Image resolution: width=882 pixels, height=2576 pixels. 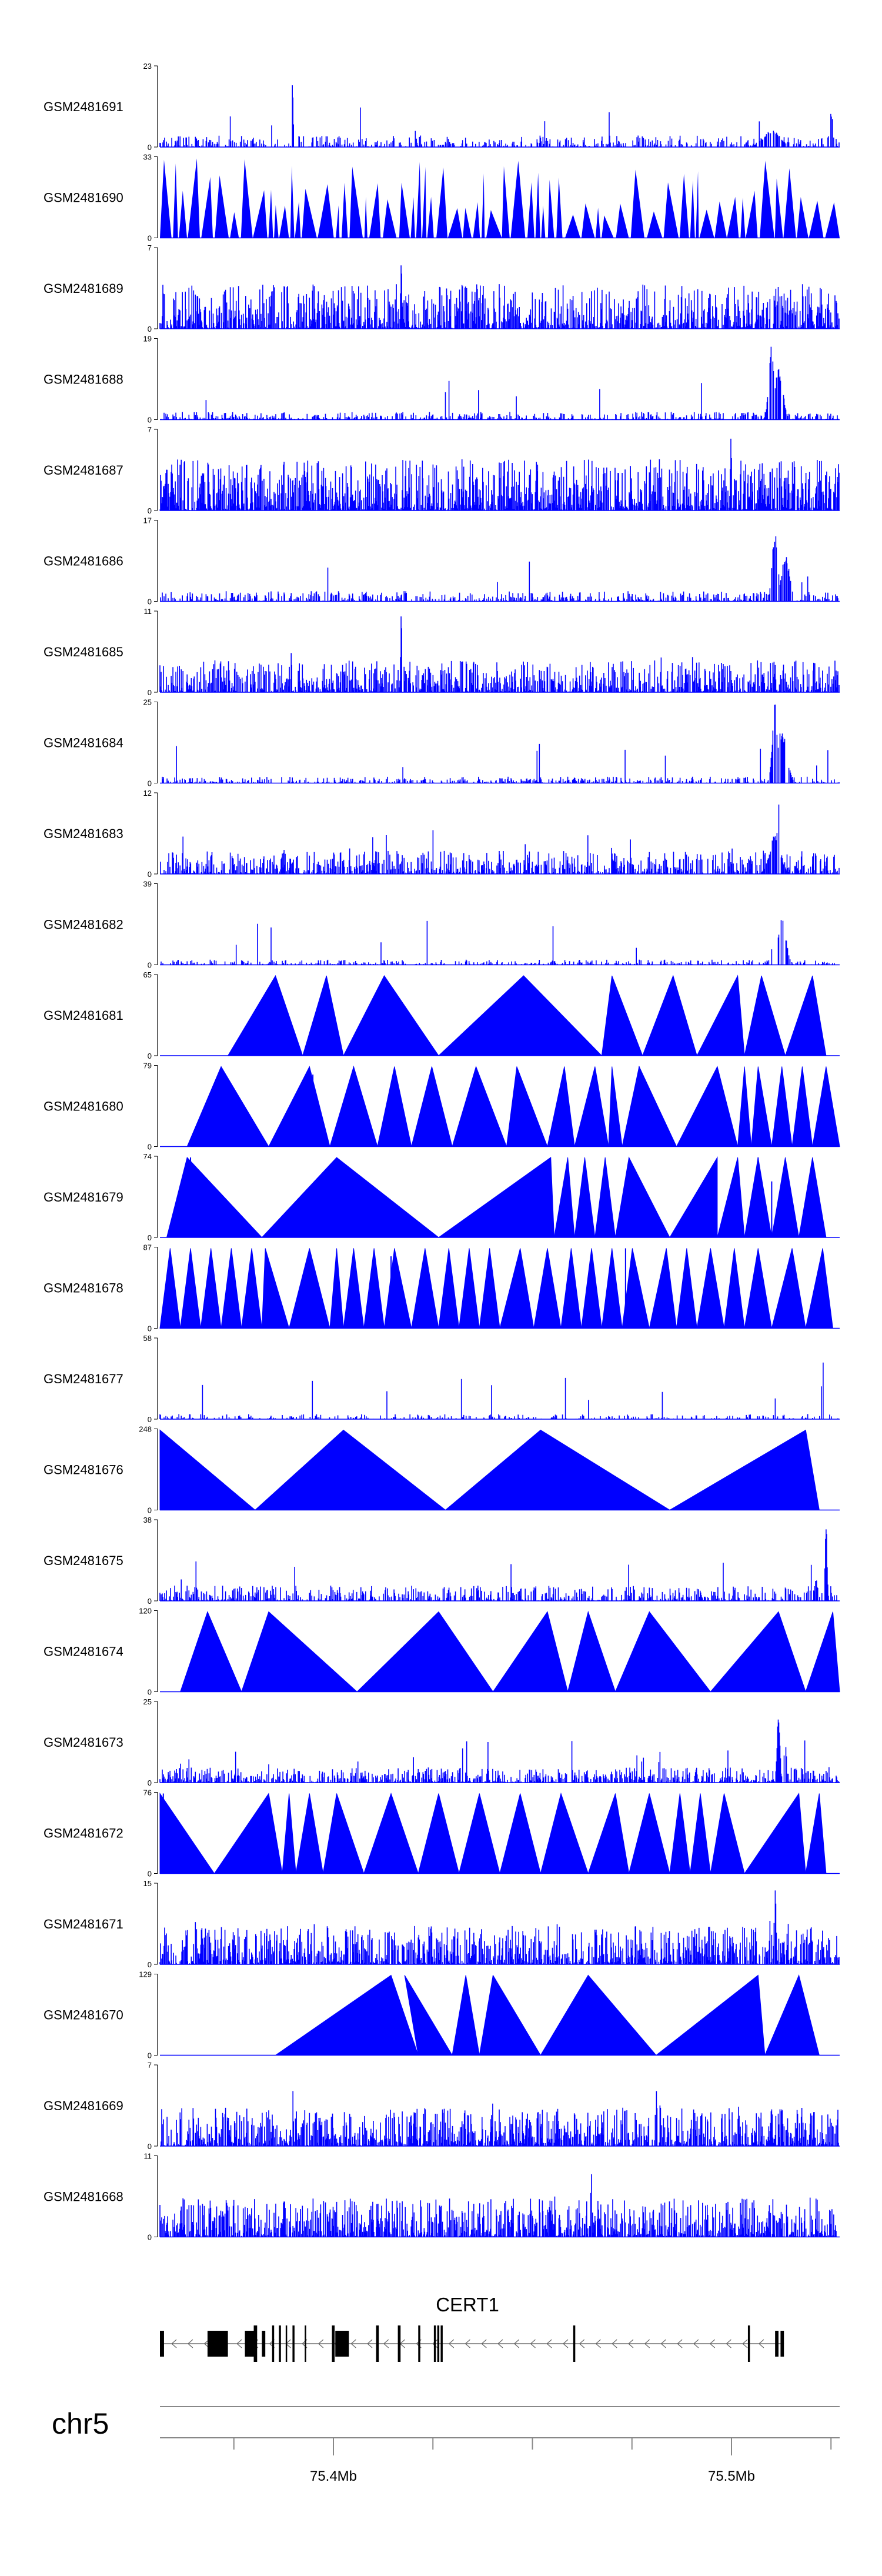 What do you see at coordinates (83, 1288) in the screenshot?
I see `track-label: GSM2481678` at bounding box center [83, 1288].